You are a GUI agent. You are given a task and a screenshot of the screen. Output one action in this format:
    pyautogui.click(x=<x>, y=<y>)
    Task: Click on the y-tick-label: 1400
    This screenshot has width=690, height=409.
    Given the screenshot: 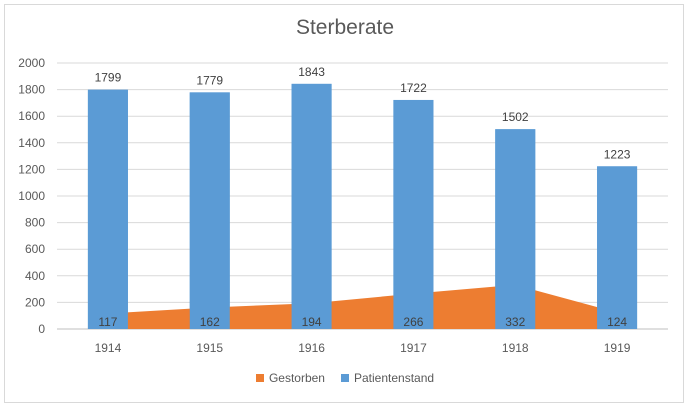 What is the action you would take?
    pyautogui.click(x=31, y=143)
    